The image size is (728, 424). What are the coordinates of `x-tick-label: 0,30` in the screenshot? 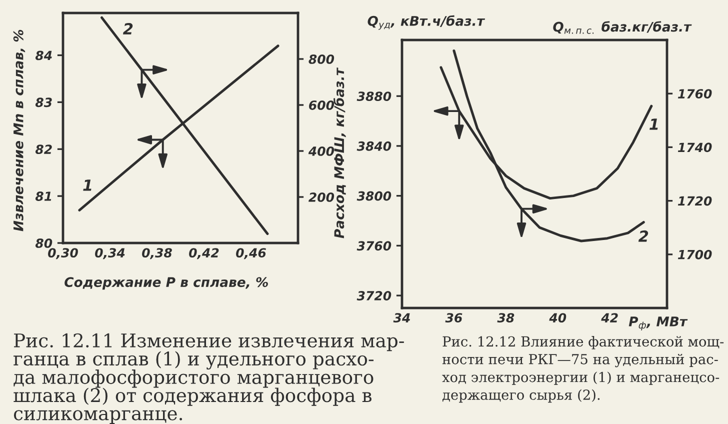 It's located at (63, 254).